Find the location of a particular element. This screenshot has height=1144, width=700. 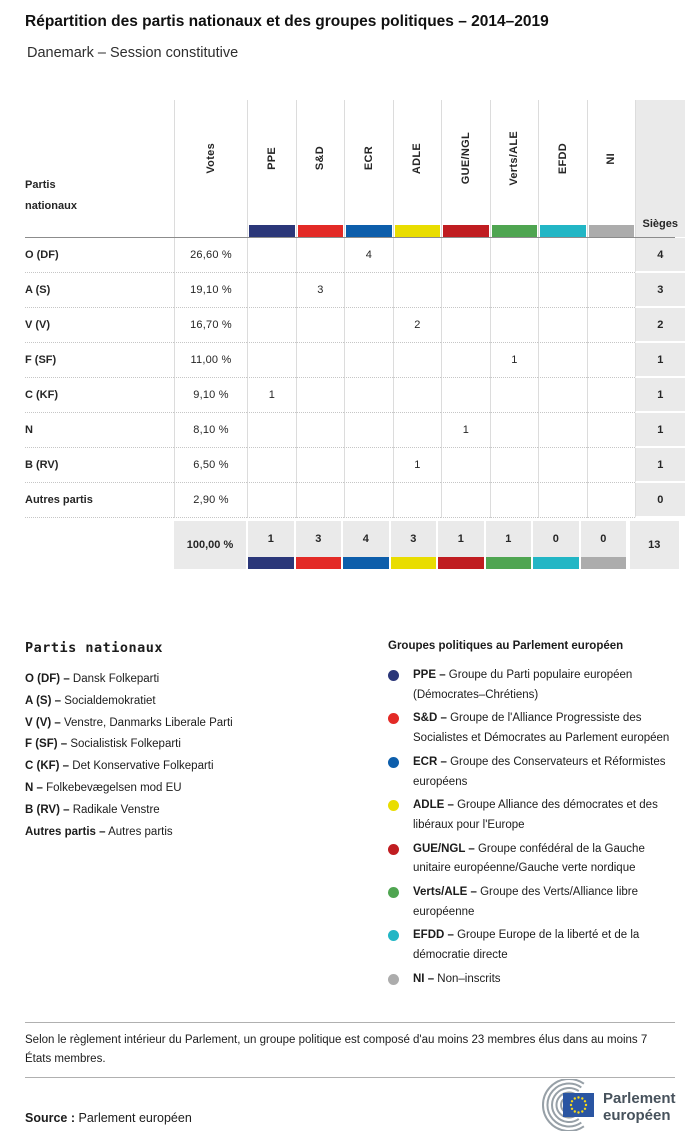

legend-party-abbr: O (DF) – is located at coordinates (47, 679).